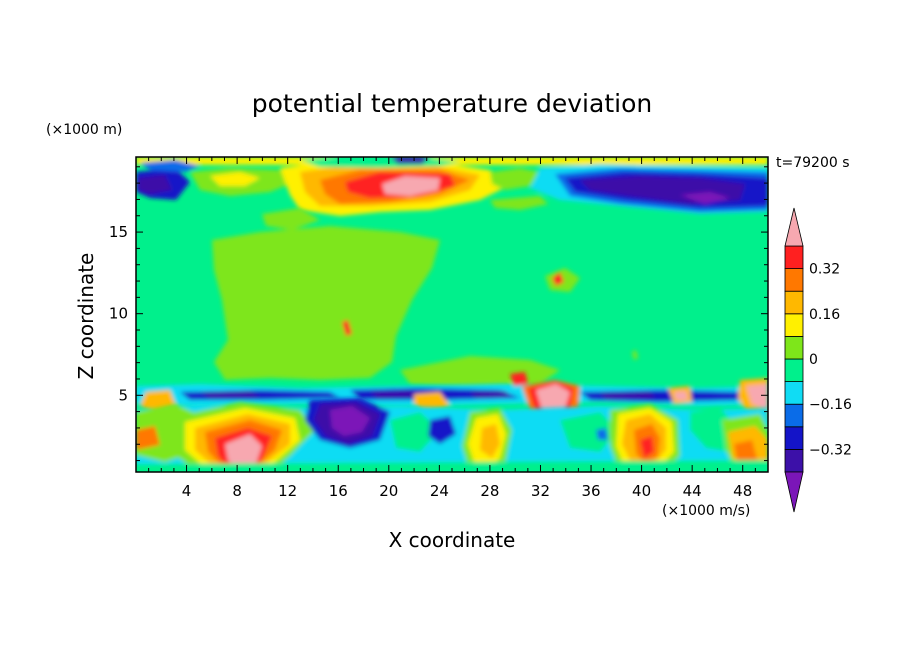 The height and width of the screenshot is (654, 904). I want to click on colorbar-label: 0.16, so click(824, 315).